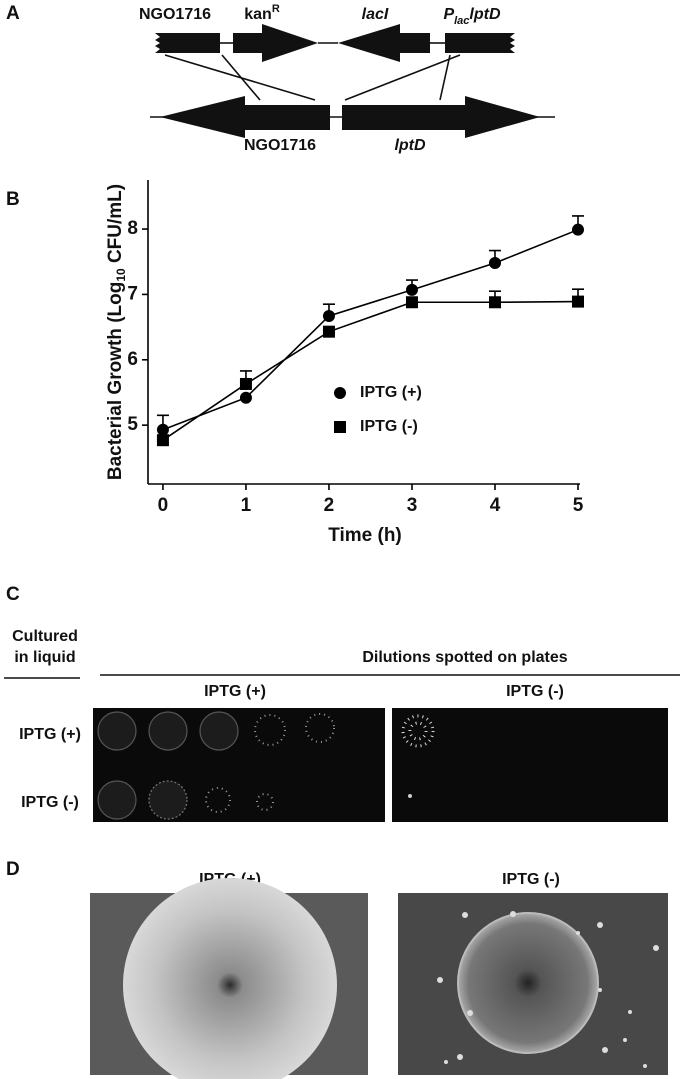 This screenshot has width=680, height=1079. I want to click on subscript: 10, so click(121, 275).